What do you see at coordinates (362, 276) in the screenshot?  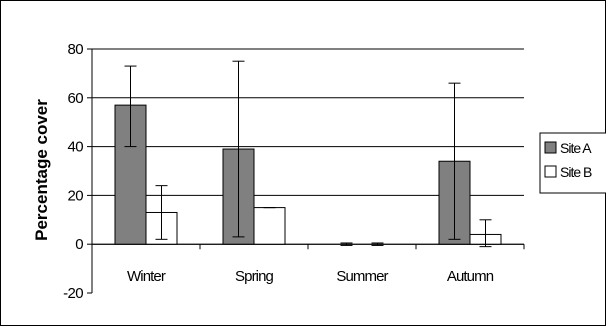 I see `x-tick-label: Summer` at bounding box center [362, 276].